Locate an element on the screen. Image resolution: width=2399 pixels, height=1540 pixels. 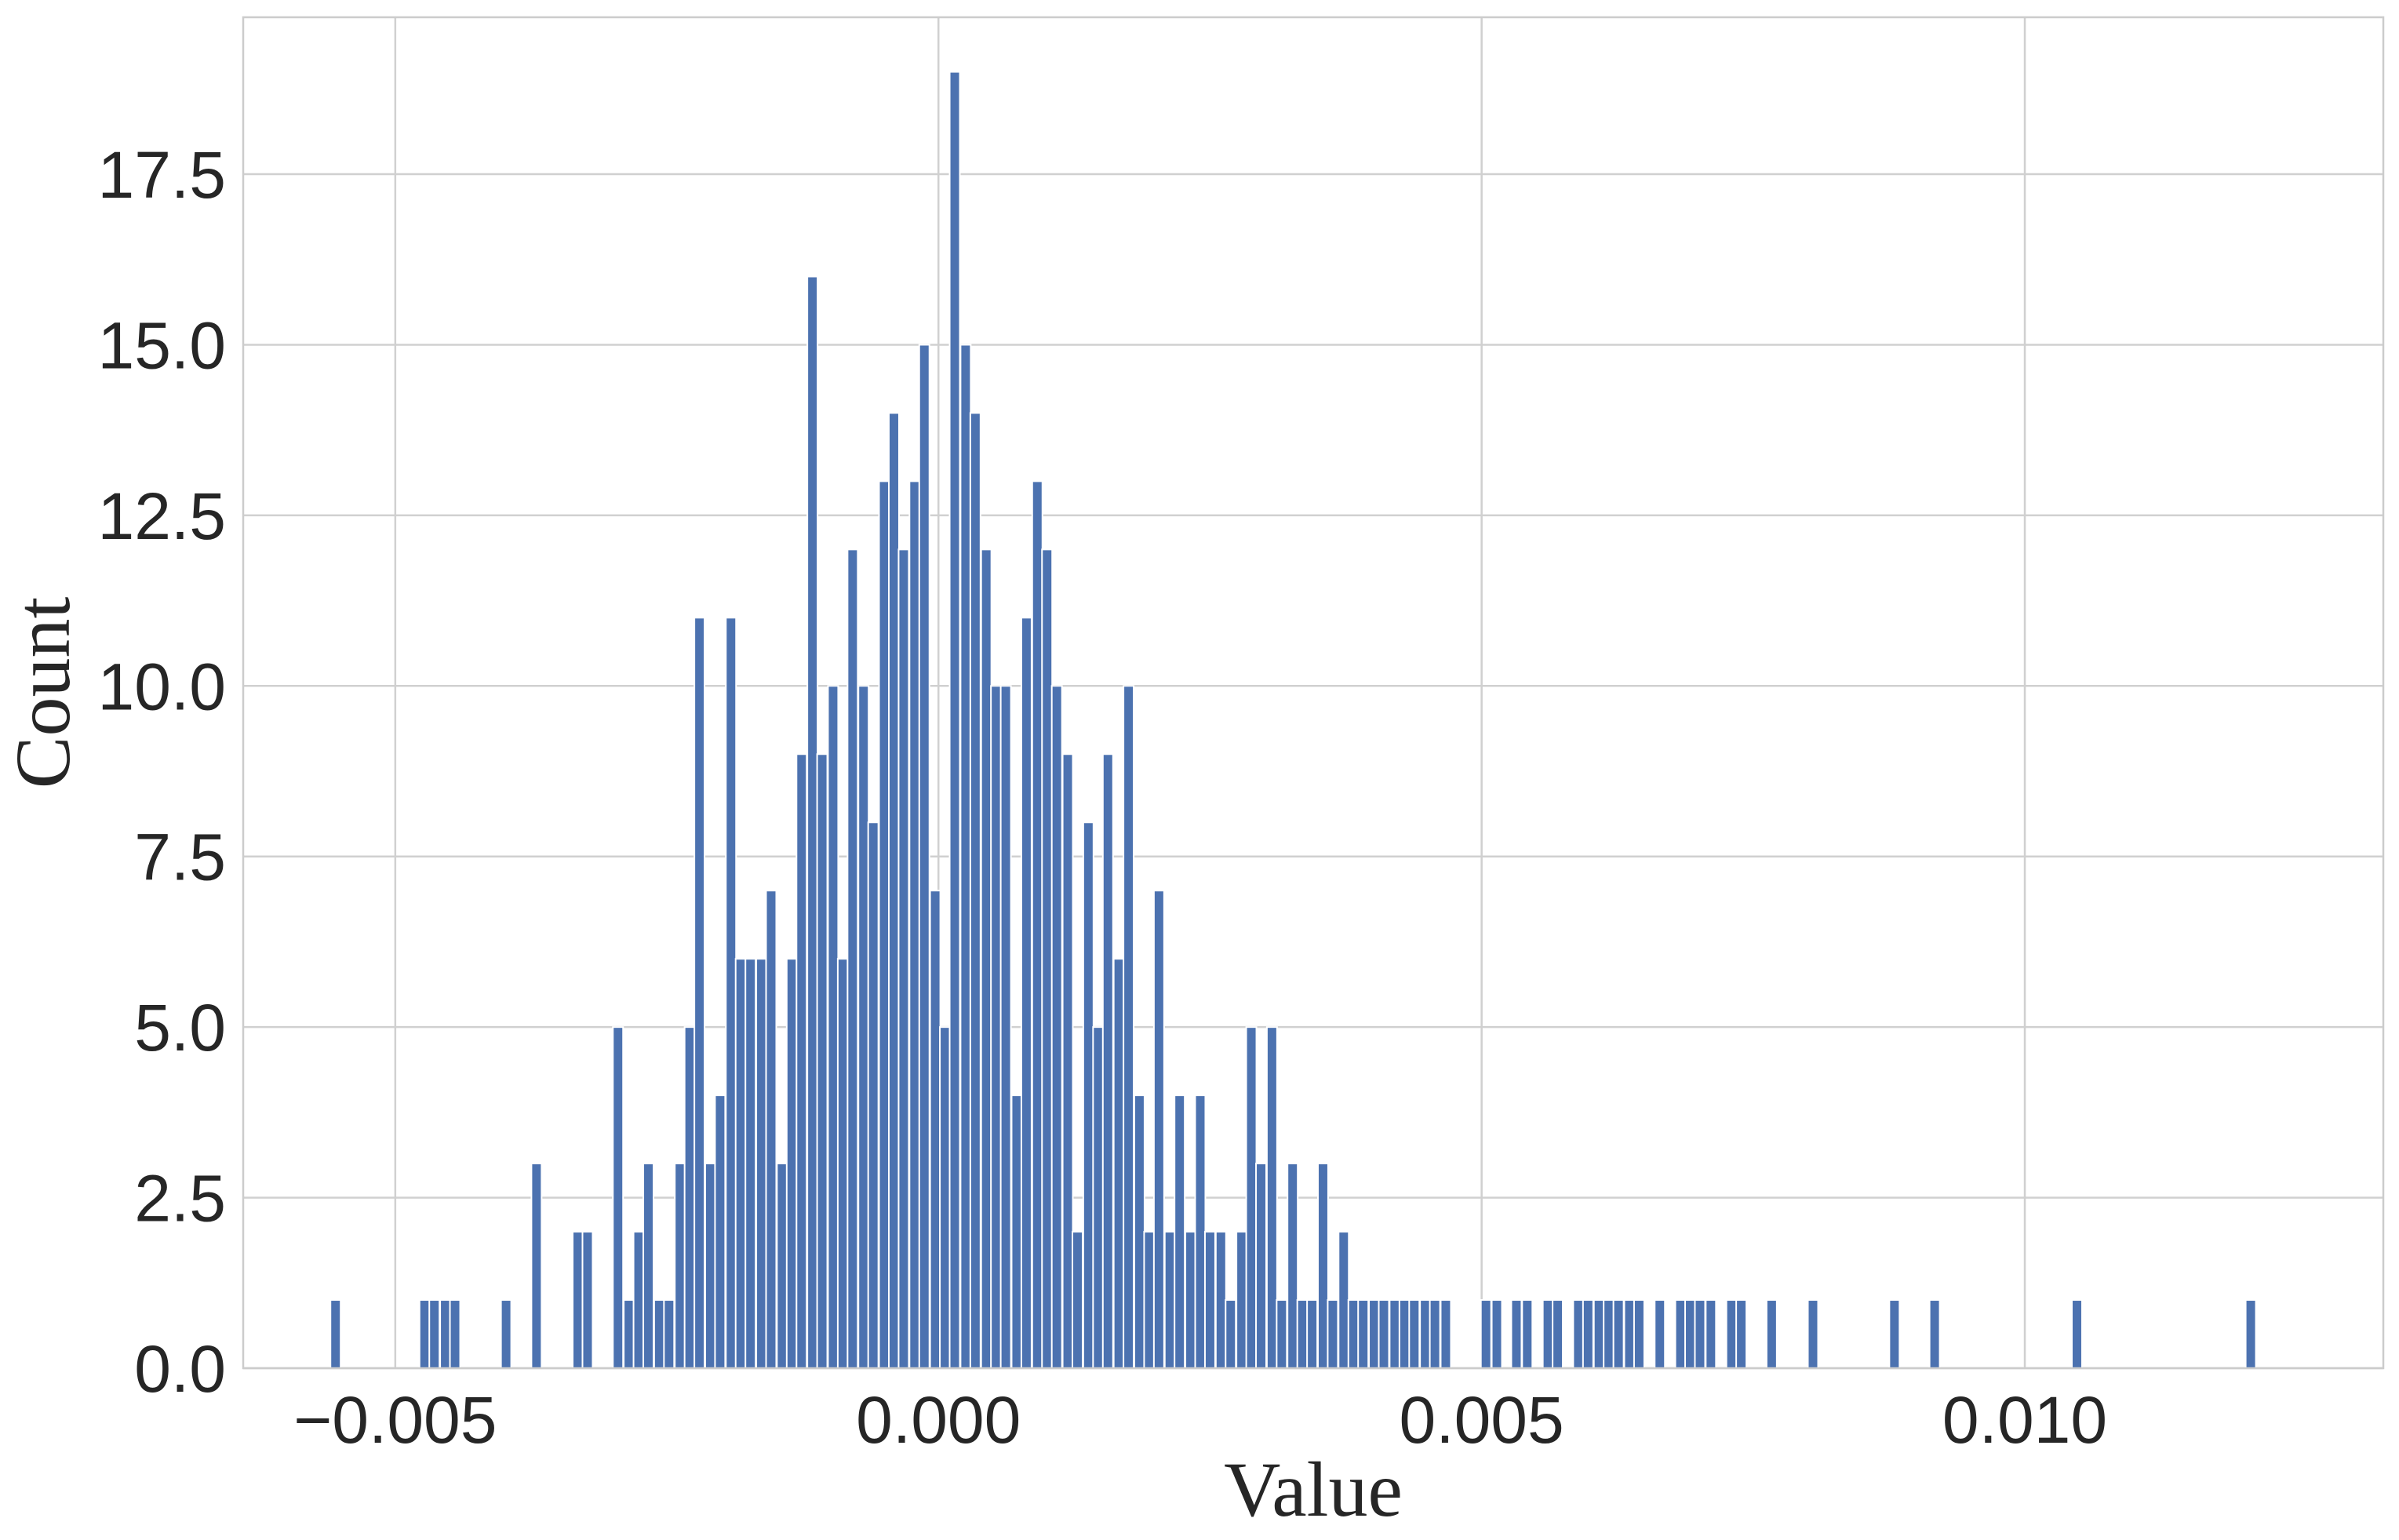
y-axis-title: Count is located at coordinates (43, 693).